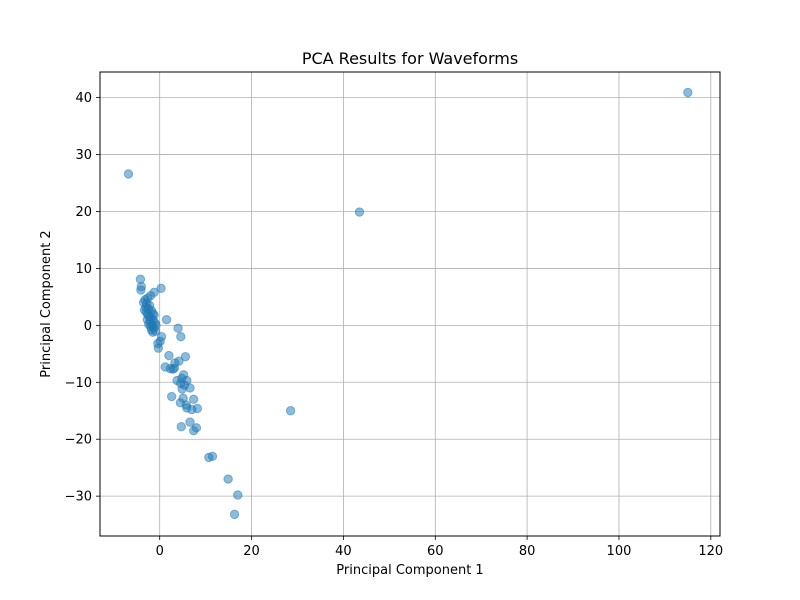 Image resolution: width=800 pixels, height=600 pixels. What do you see at coordinates (83, 98) in the screenshot?
I see `y-tick-label: 40` at bounding box center [83, 98].